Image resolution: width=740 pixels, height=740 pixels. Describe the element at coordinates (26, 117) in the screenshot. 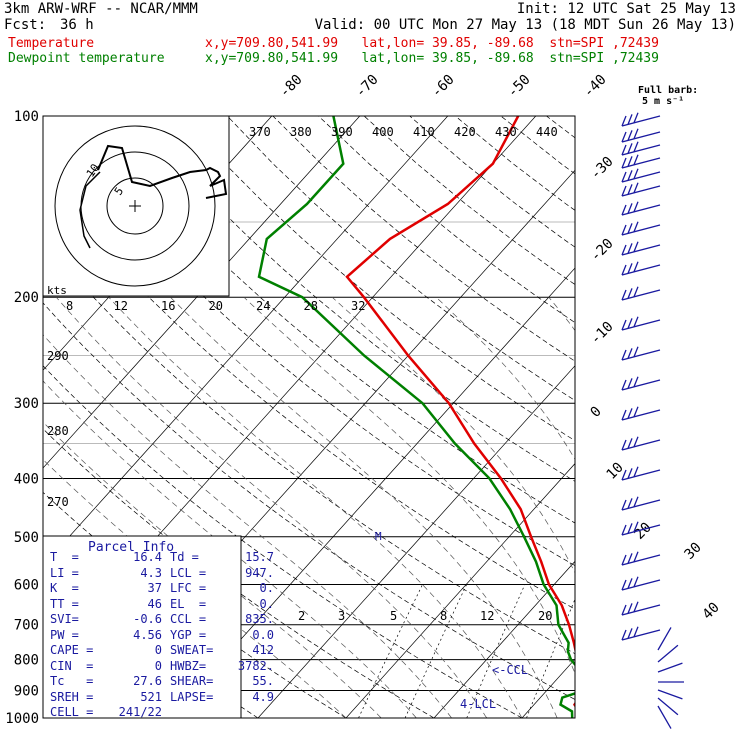

I see `pressure-tick-label: 100` at that location.